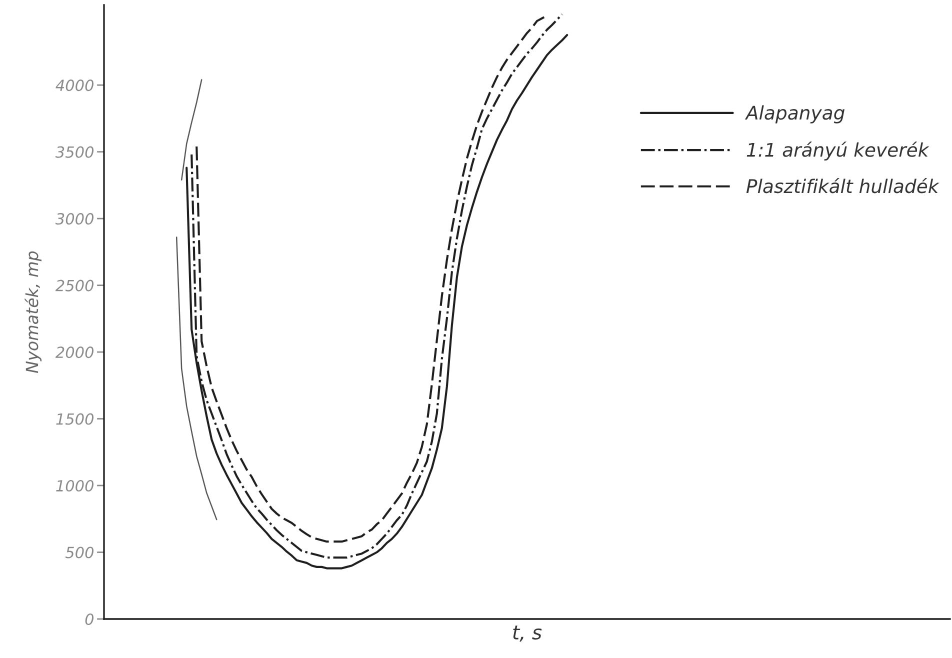 The height and width of the screenshot is (658, 952). Describe the element at coordinates (75, 486) in the screenshot. I see `y-tick-label: 1000` at that location.